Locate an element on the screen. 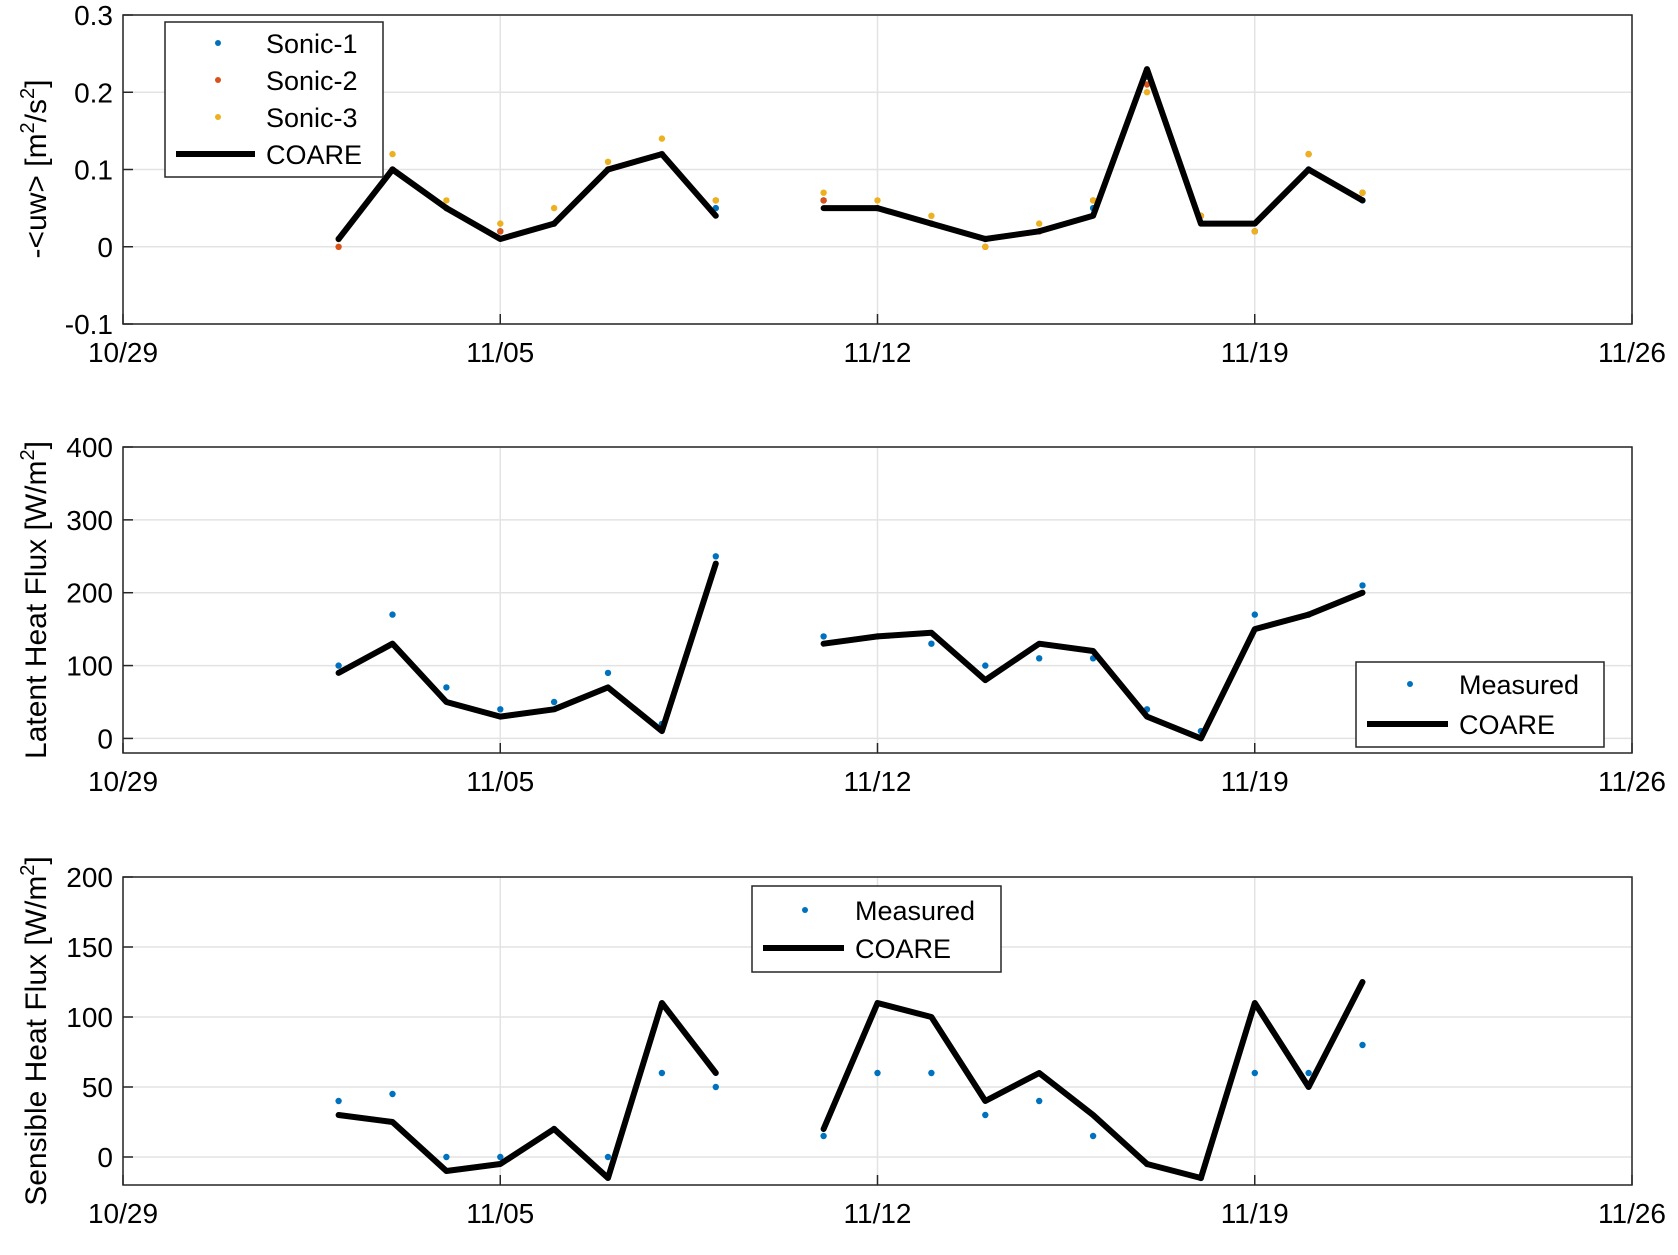  y-tick-label: -0.1 is located at coordinates (89, 324).